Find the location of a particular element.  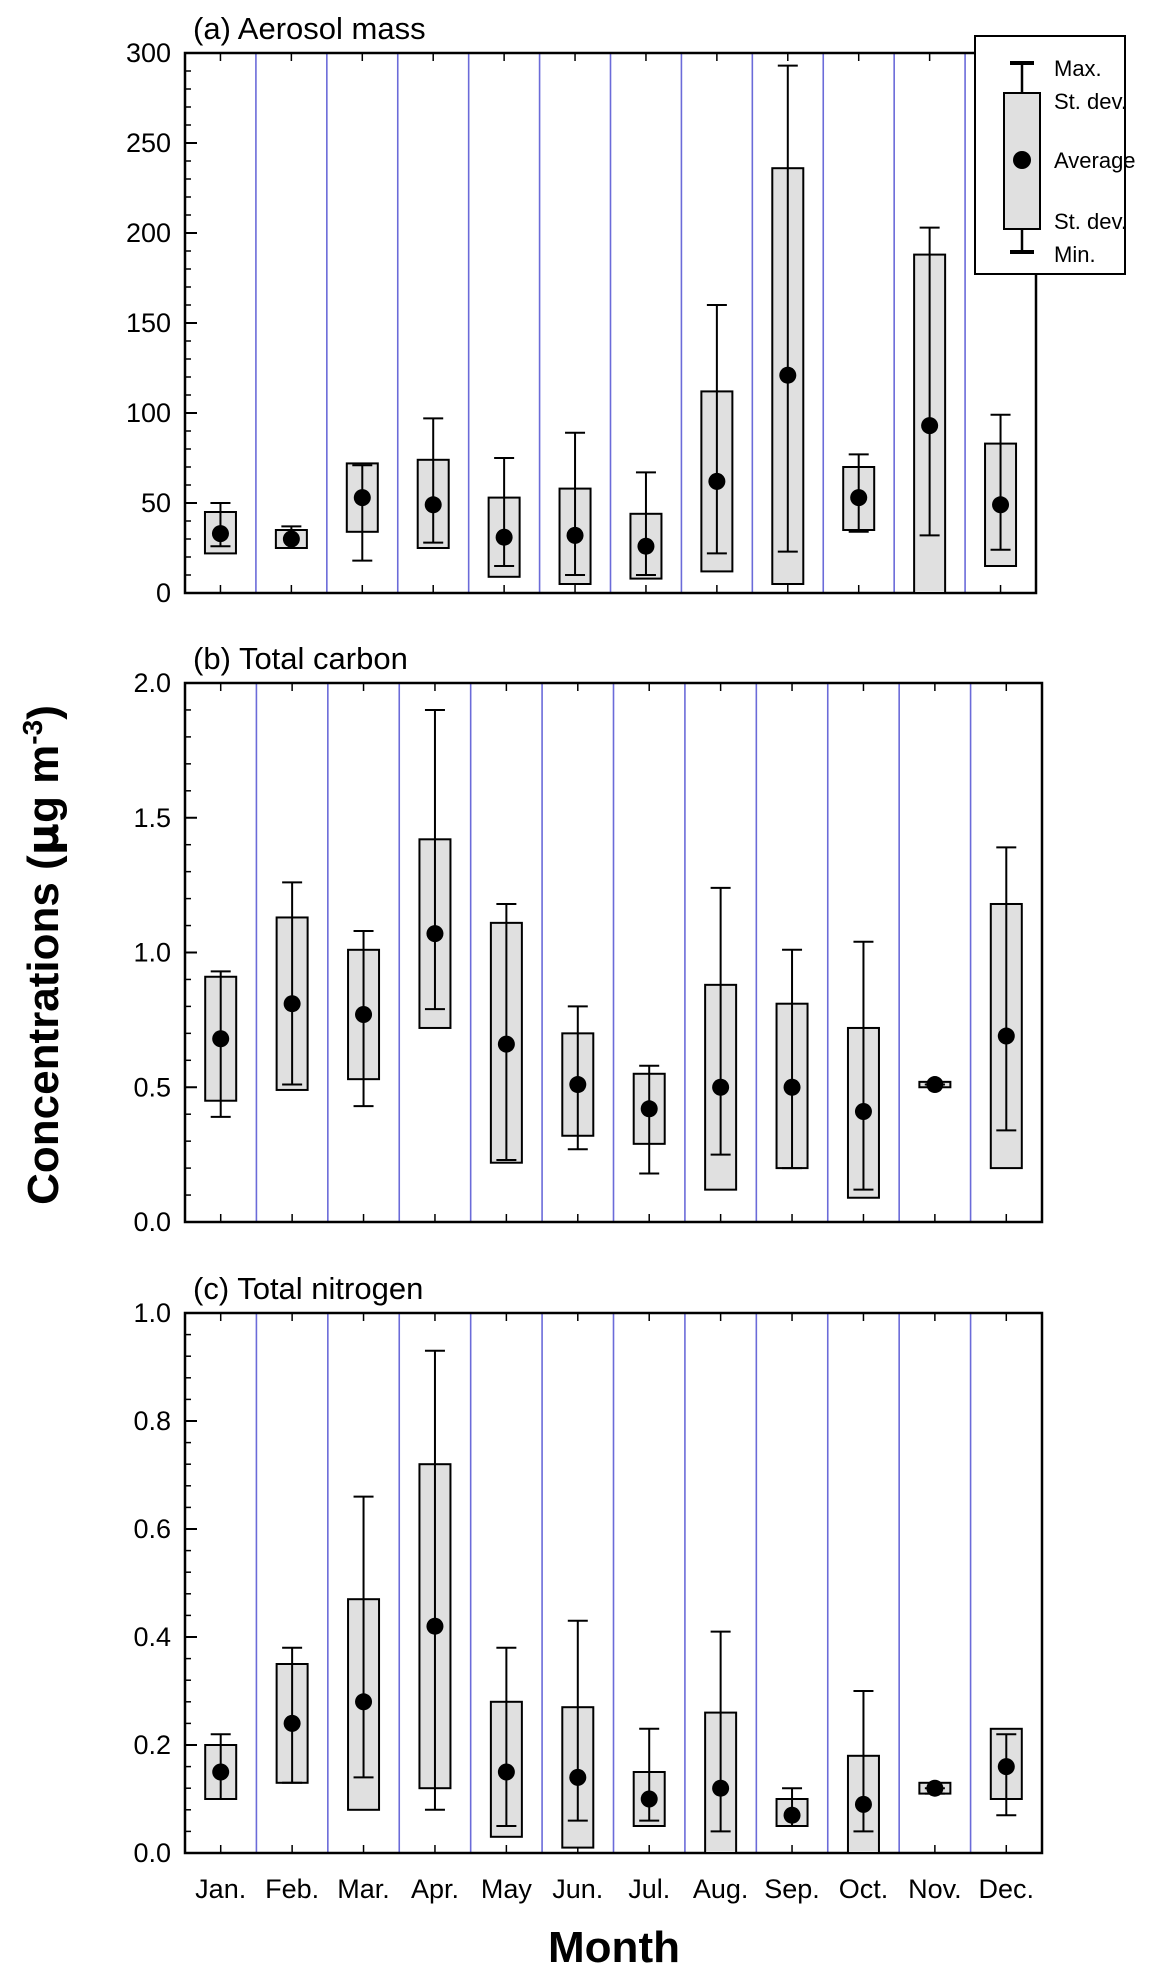

legend-label-min: Min. is located at coordinates (1075, 254).